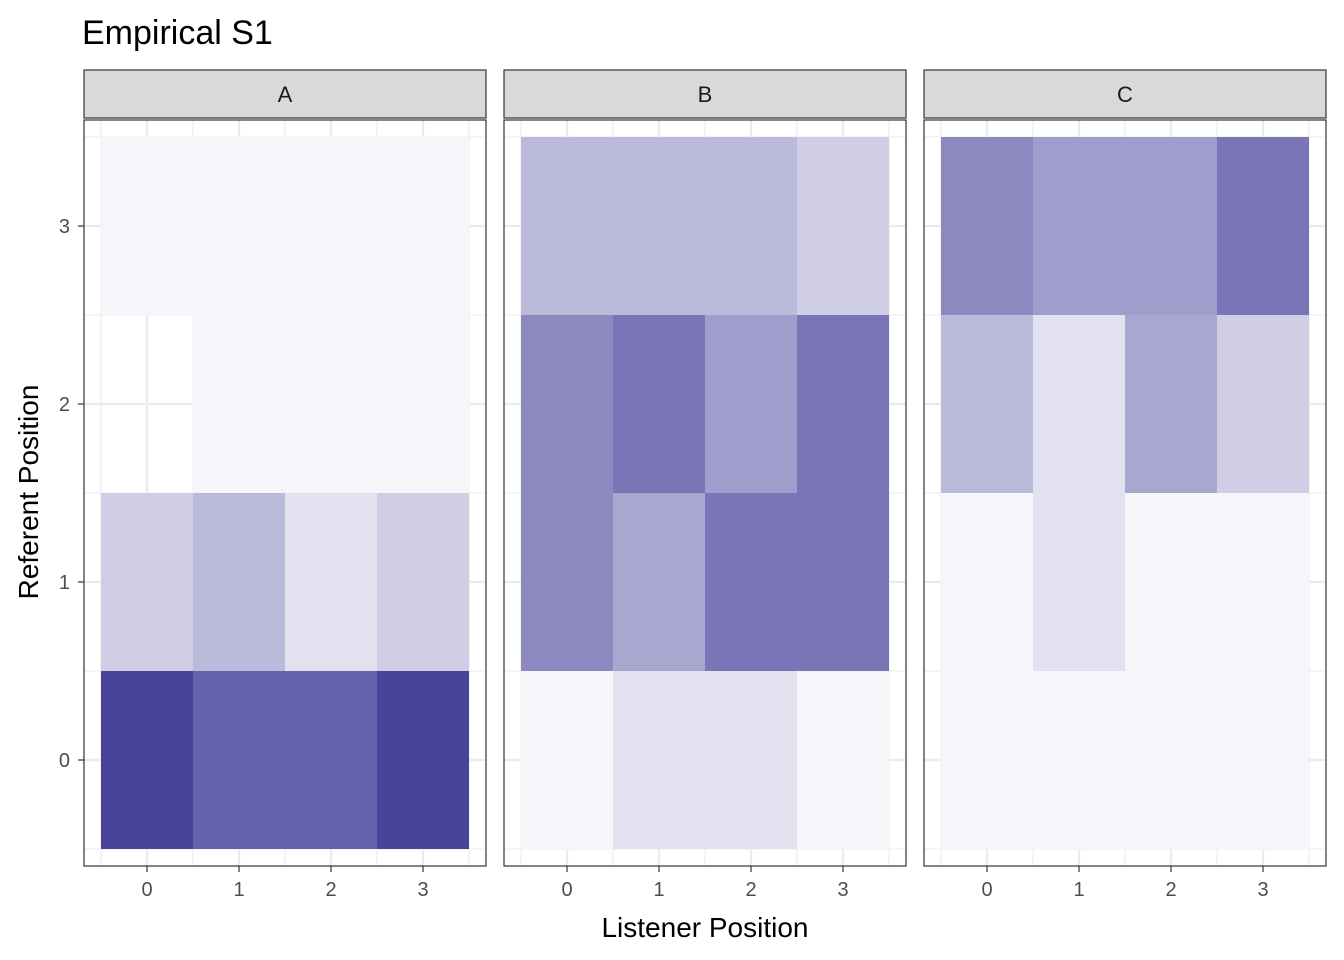 This screenshot has width=1344, height=960. What do you see at coordinates (177, 33) in the screenshot?
I see `chart-title: Empirical S1` at bounding box center [177, 33].